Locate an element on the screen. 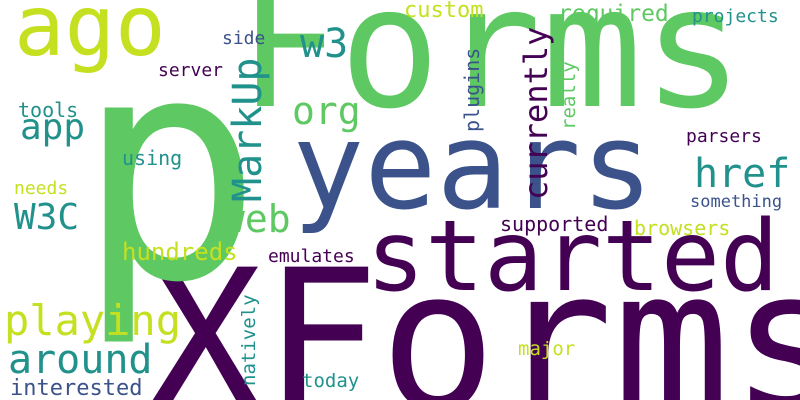 The height and width of the screenshot is (400, 800). word-emulates: emulates is located at coordinates (311, 256).